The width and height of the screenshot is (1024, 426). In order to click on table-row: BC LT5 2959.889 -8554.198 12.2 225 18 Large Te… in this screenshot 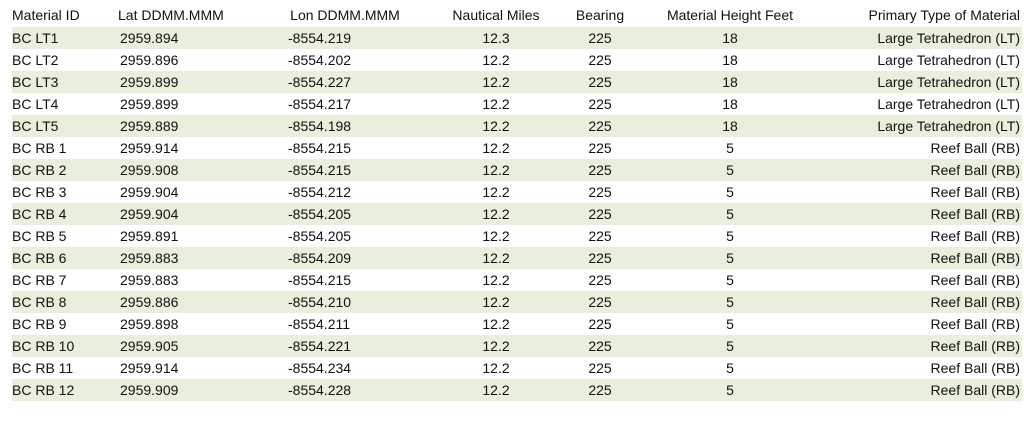, I will do `click(517, 126)`.